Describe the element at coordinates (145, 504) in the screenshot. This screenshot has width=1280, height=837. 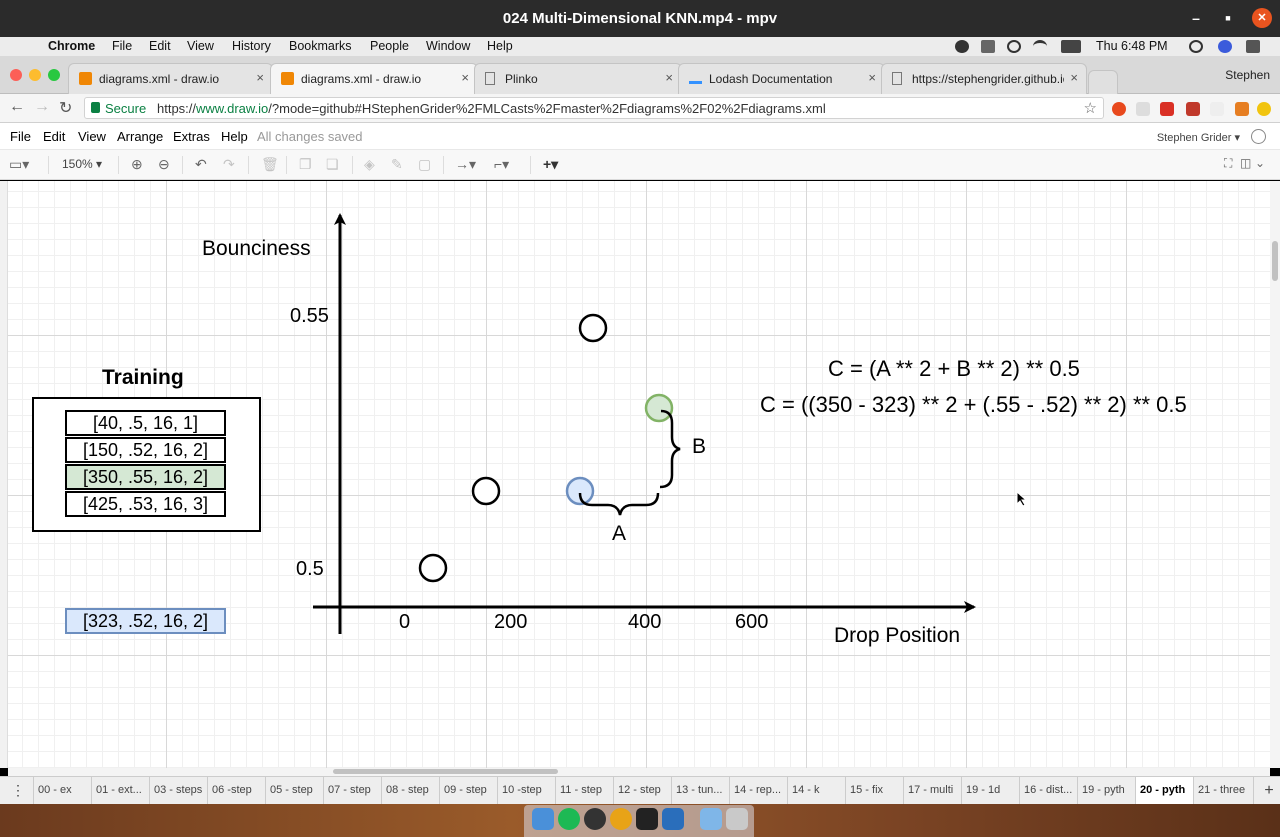
I see `training-row: [425, .53, 16, 3]` at that location.